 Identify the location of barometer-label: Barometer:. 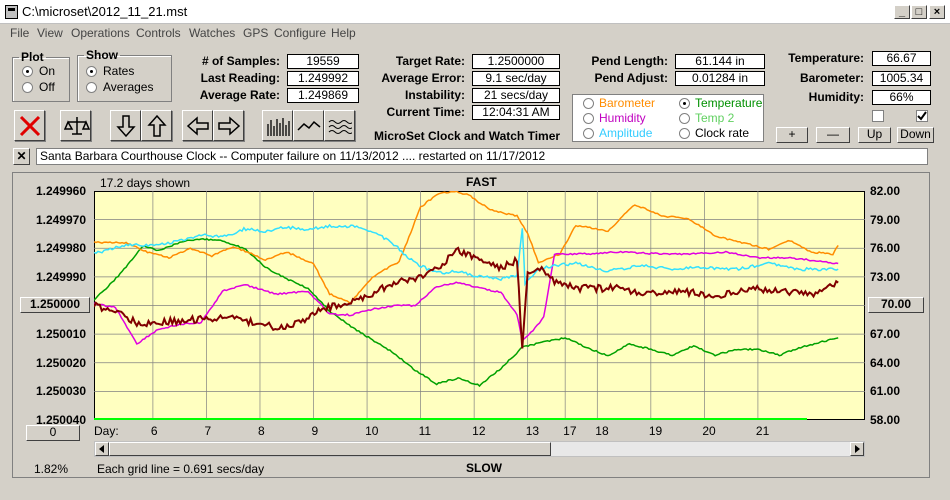
(831, 78).